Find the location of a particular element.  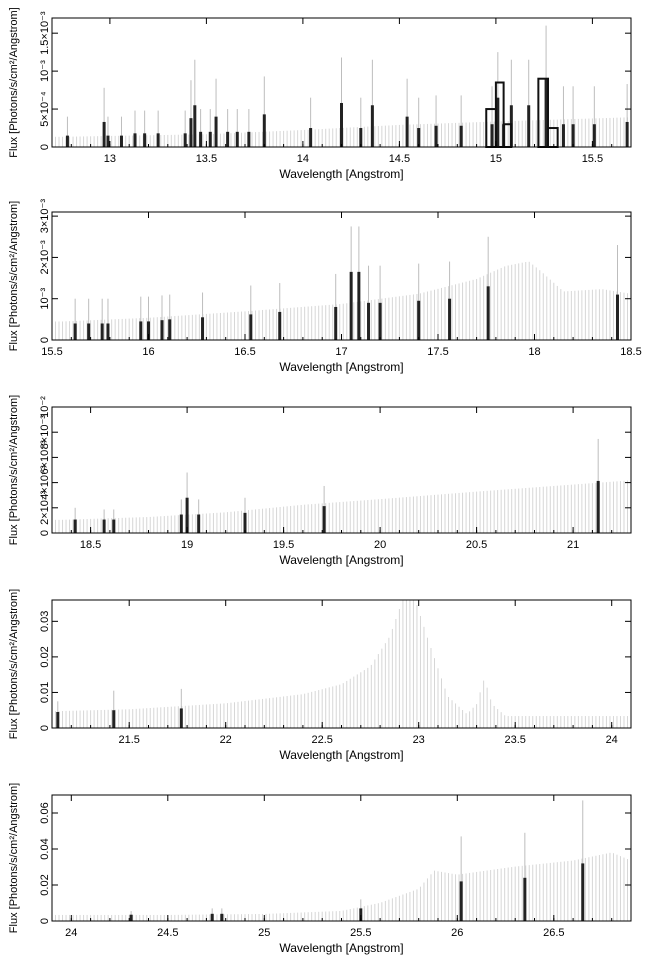

x-tick-label: 17 is located at coordinates (341, 352).